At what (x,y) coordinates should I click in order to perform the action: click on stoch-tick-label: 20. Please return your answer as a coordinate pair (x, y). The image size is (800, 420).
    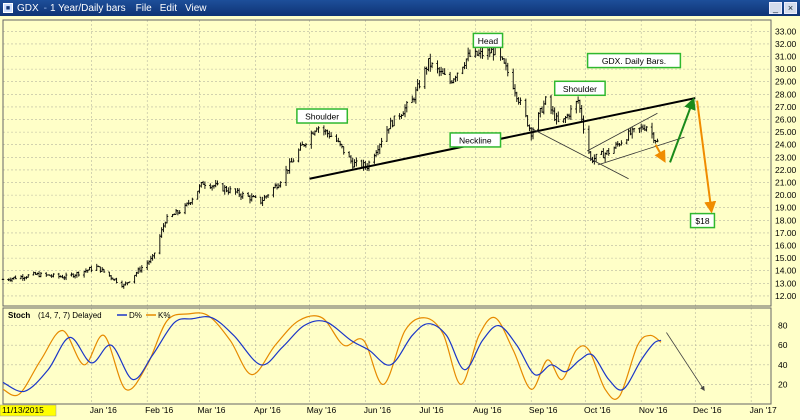
    Looking at the image, I should click on (783, 384).